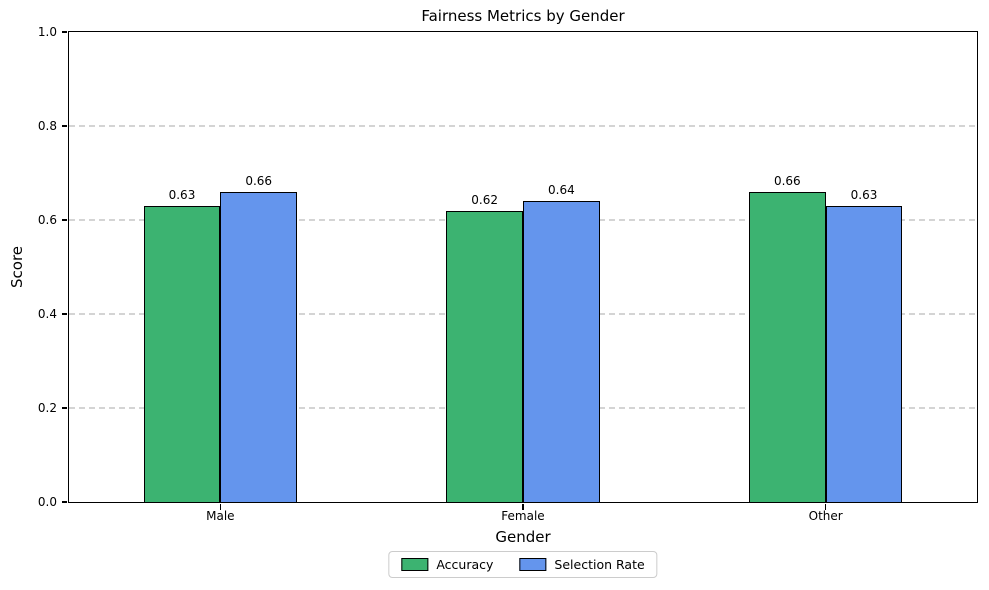 Image resolution: width=989 pixels, height=590 pixels. I want to click on bar-accuracy-other, so click(787, 346).